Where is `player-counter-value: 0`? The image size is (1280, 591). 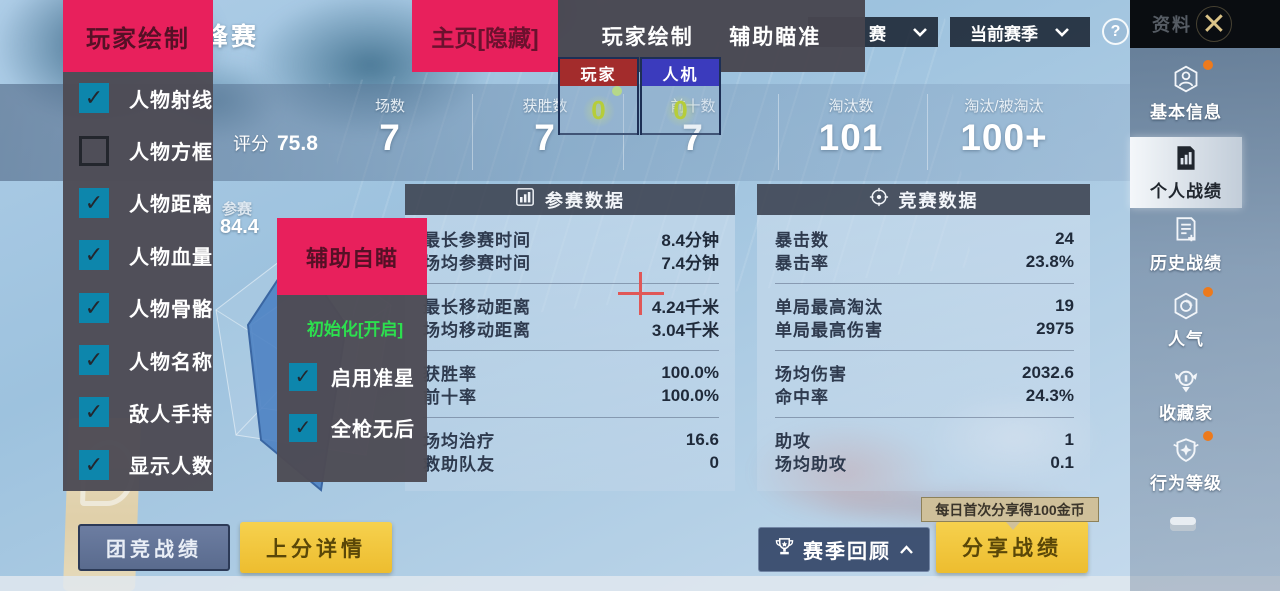 player-counter-value: 0 is located at coordinates (598, 110).